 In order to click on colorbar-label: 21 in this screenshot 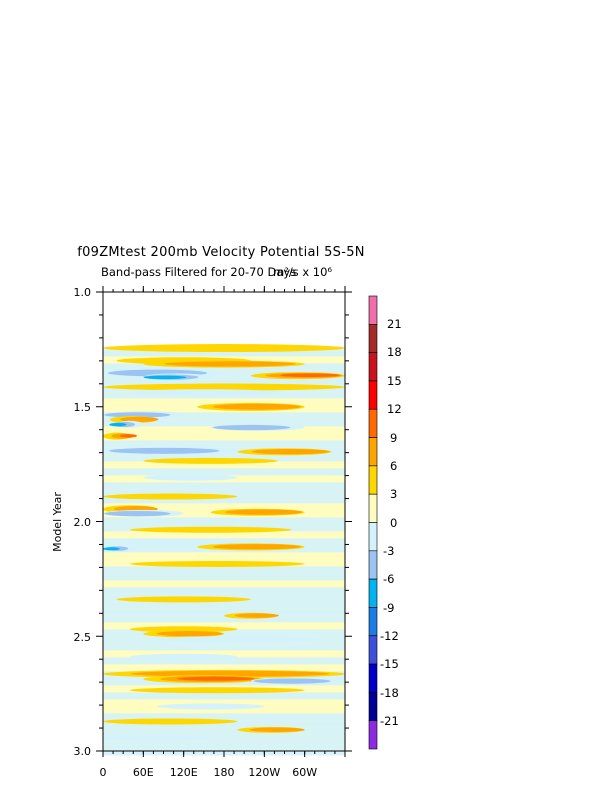, I will do `click(394, 324)`.